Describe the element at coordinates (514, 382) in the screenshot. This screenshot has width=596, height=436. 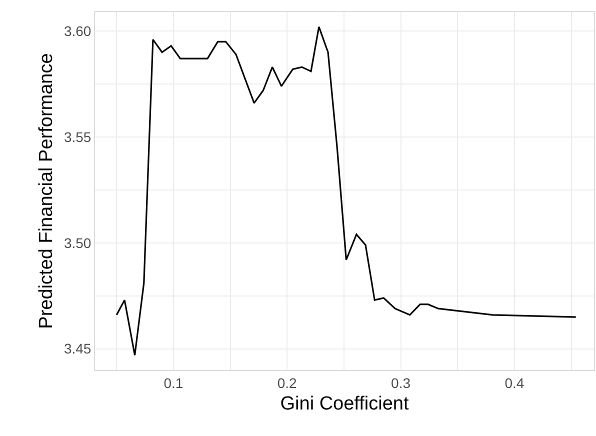
I see `x-tick-label: 0.4` at that location.